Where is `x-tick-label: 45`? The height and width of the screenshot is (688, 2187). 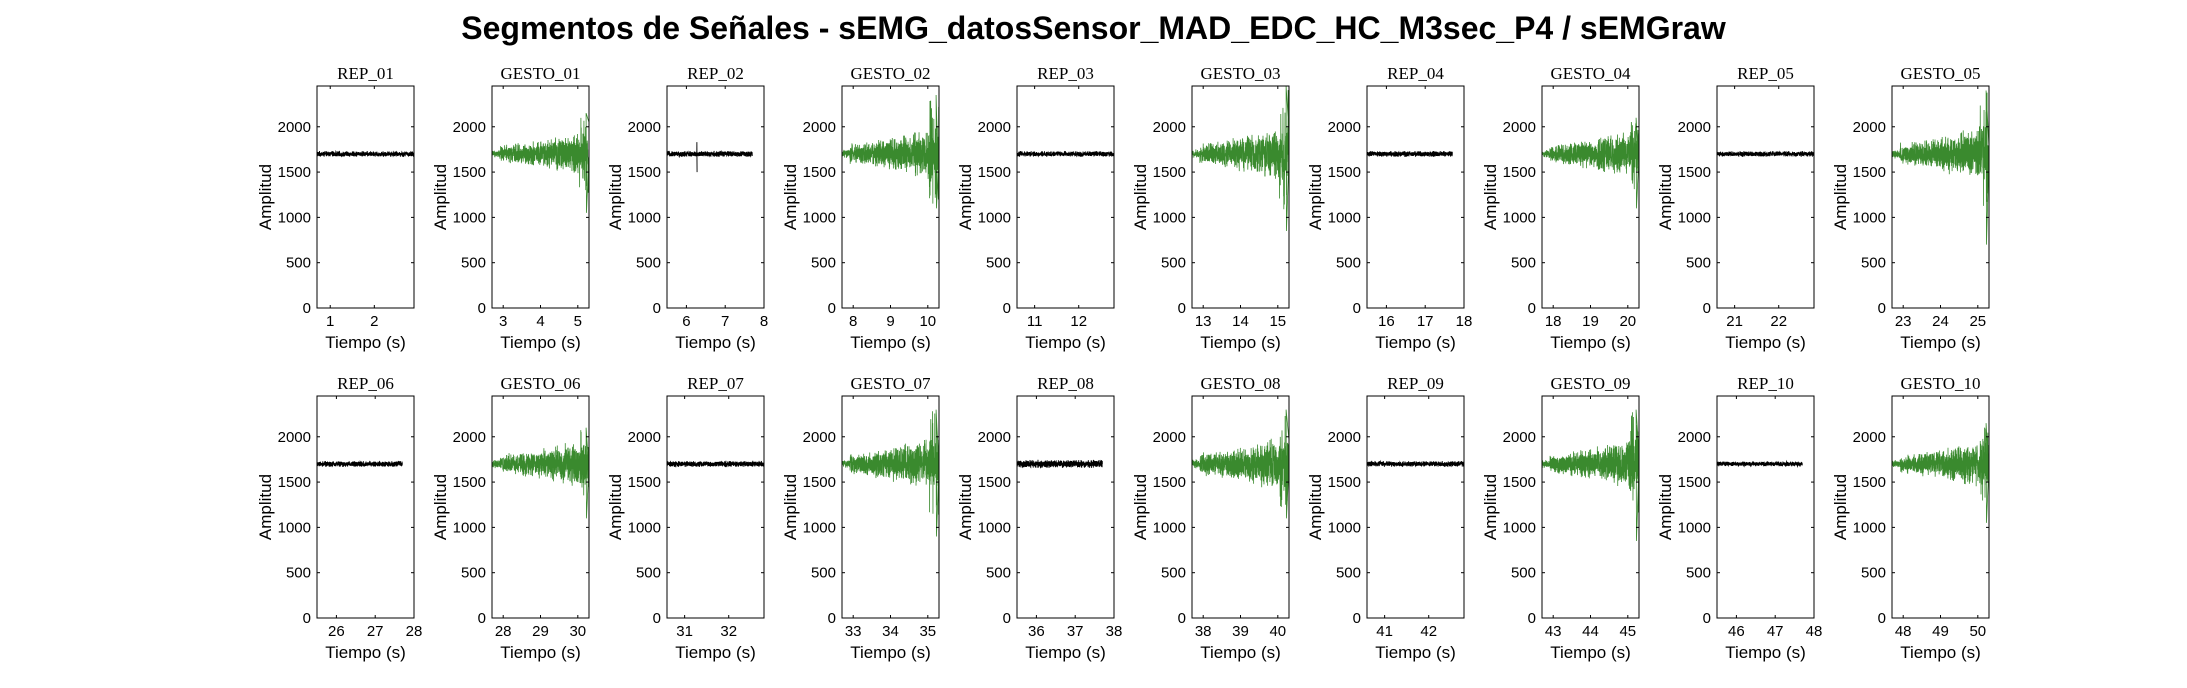
x-tick-label: 45 is located at coordinates (1627, 631).